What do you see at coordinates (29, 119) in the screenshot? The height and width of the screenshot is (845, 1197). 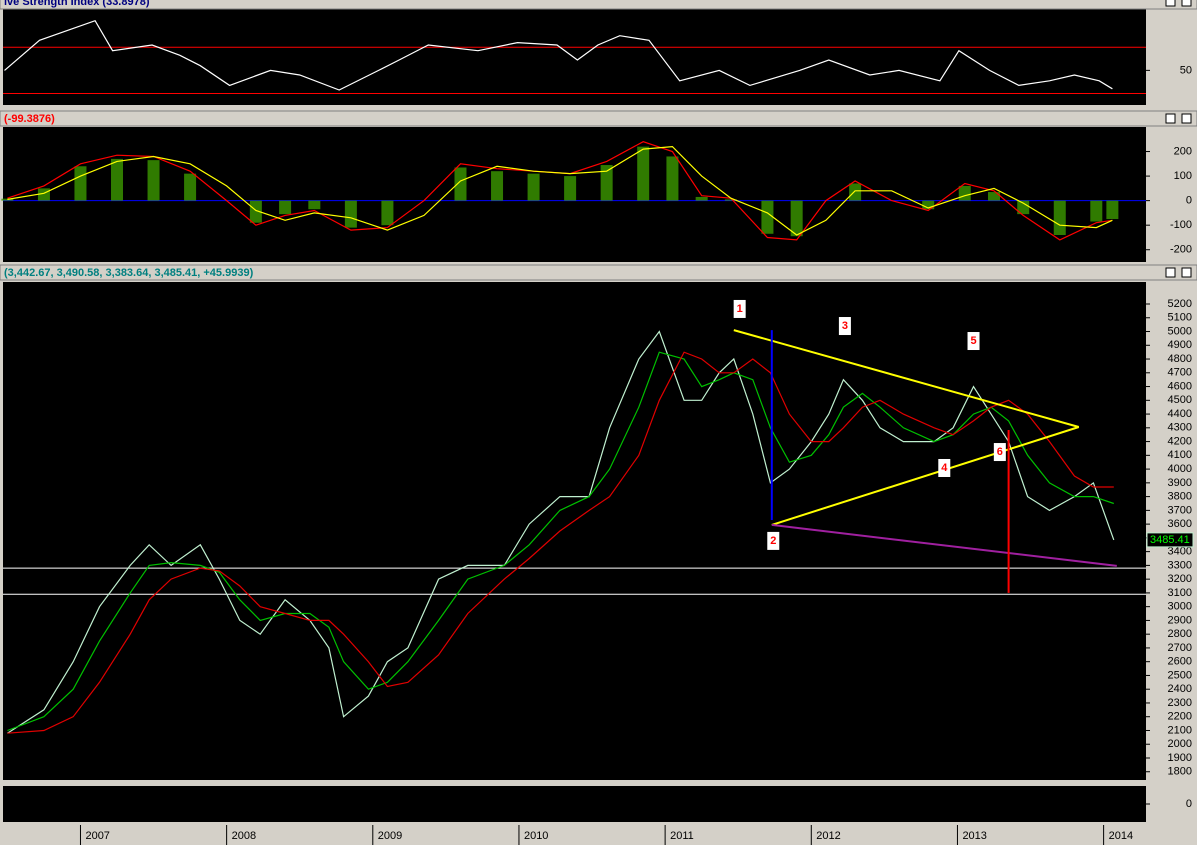 I see `panel-title: (-99.3876)` at bounding box center [29, 119].